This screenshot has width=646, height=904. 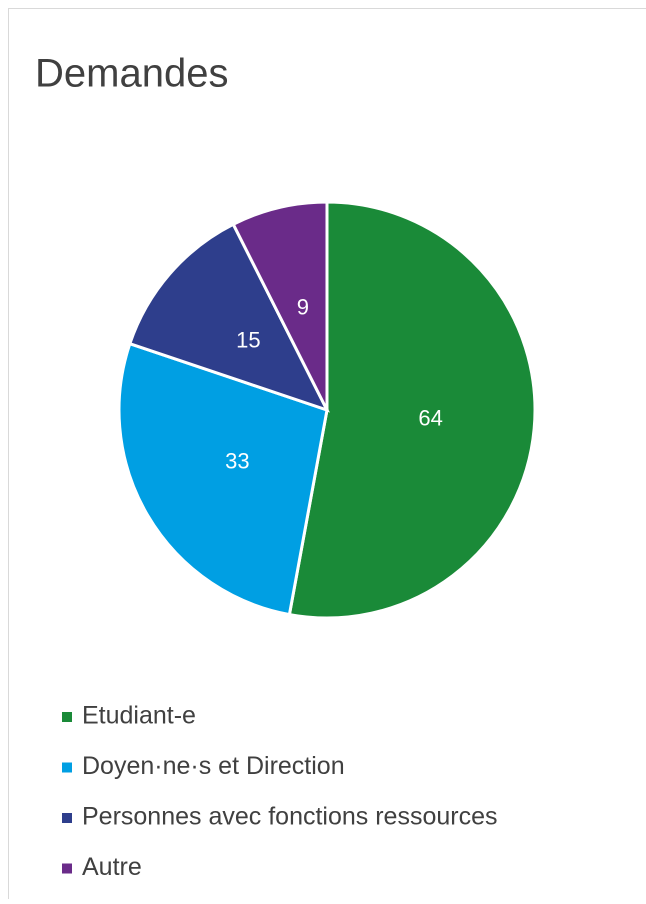 What do you see at coordinates (213, 766) in the screenshot?
I see `legend-label: Doyen·ne·s et Direction` at bounding box center [213, 766].